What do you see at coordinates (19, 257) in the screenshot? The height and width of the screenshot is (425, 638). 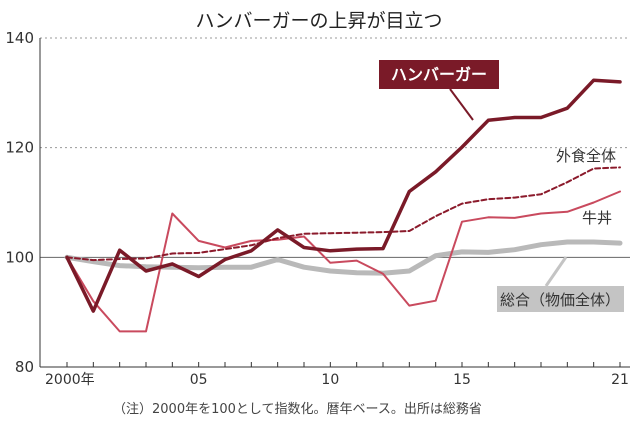 I see `y-tick-label: 100` at bounding box center [19, 257].